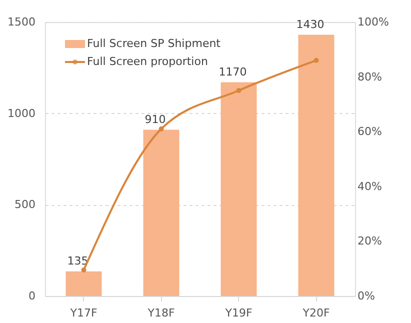 Image resolution: width=411 pixels, height=323 pixels. What do you see at coordinates (83, 313) in the screenshot?
I see `x-tick-label: Y17F` at bounding box center [83, 313].